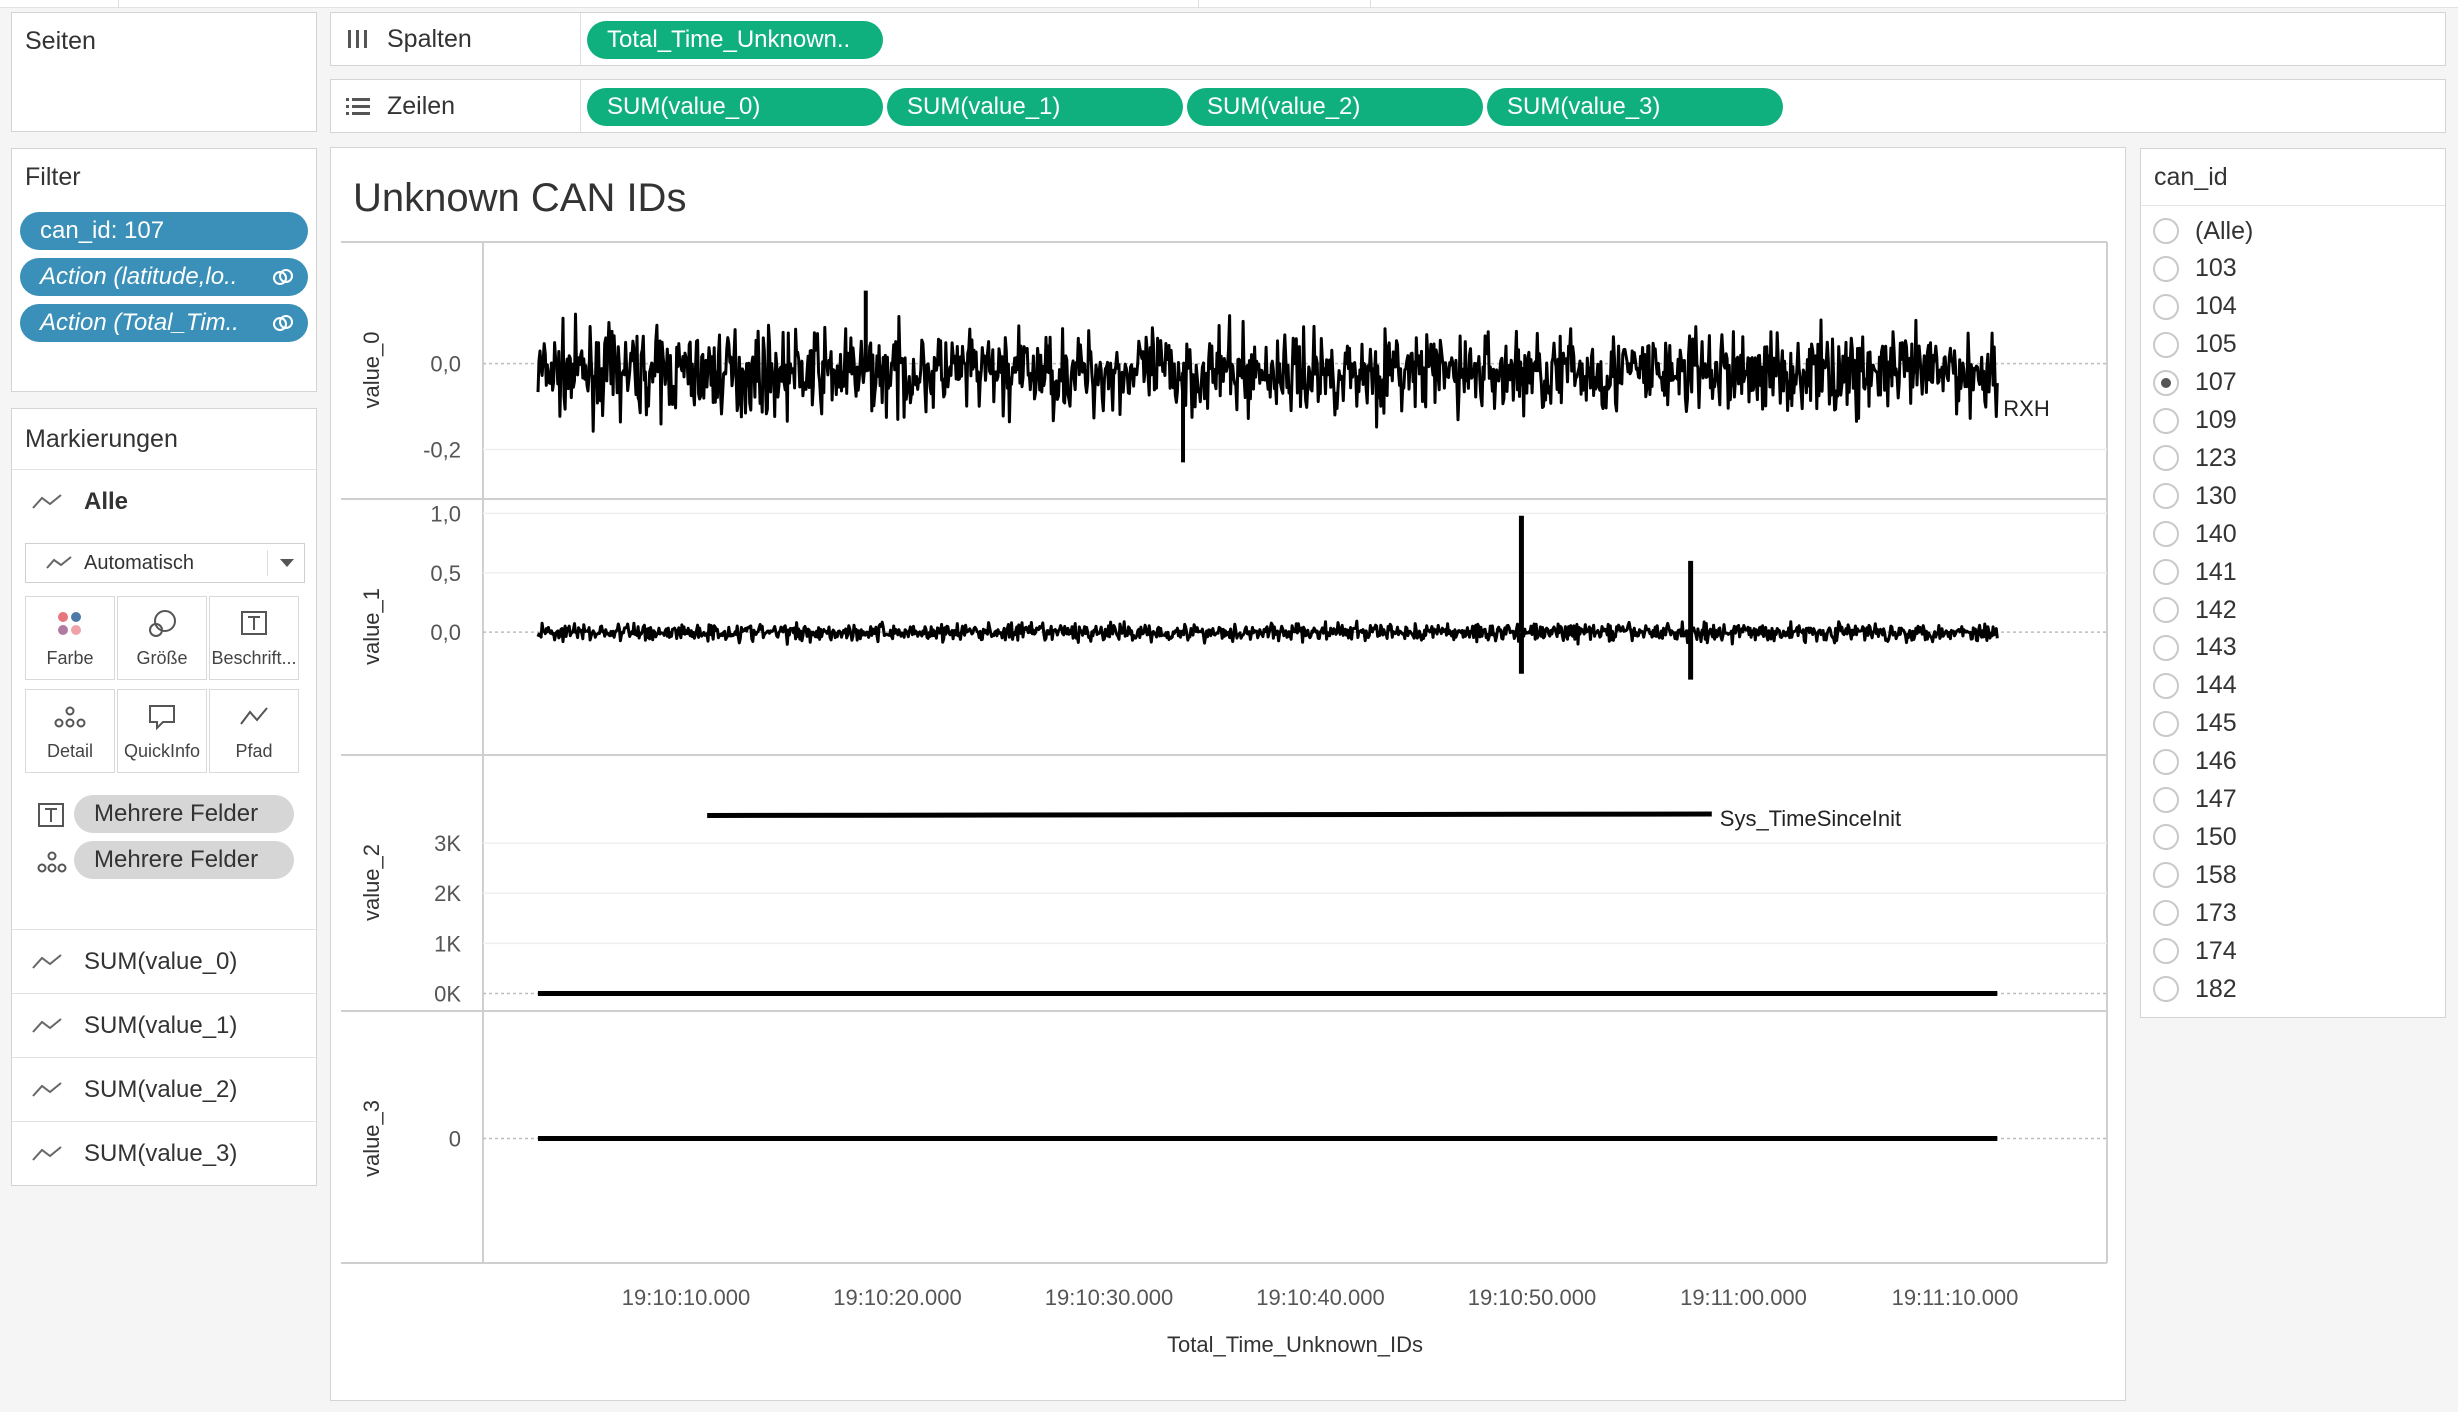 This screenshot has height=1412, width=2458. I want to click on text-icon, so click(254, 624).